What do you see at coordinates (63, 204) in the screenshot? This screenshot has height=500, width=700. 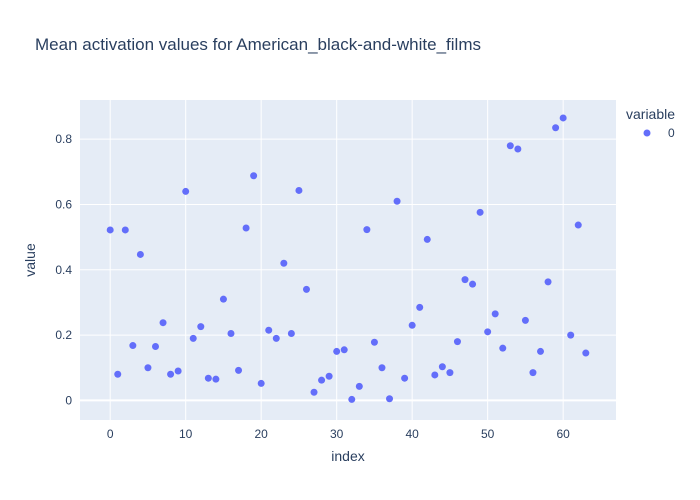 I see `y-tick-label: 0.6` at bounding box center [63, 204].